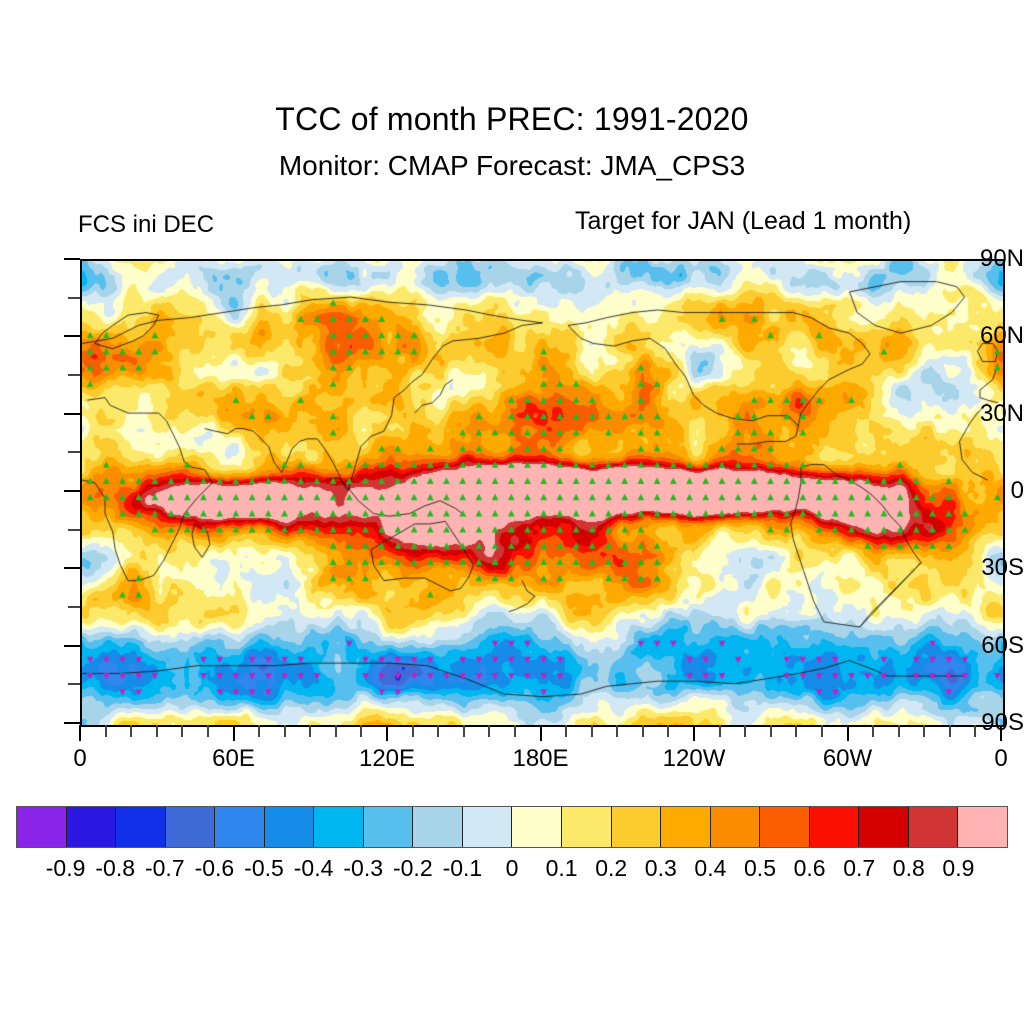 The width and height of the screenshot is (1024, 1024). Describe the element at coordinates (1017, 490) in the screenshot. I see `y-tick-label: 0` at that location.